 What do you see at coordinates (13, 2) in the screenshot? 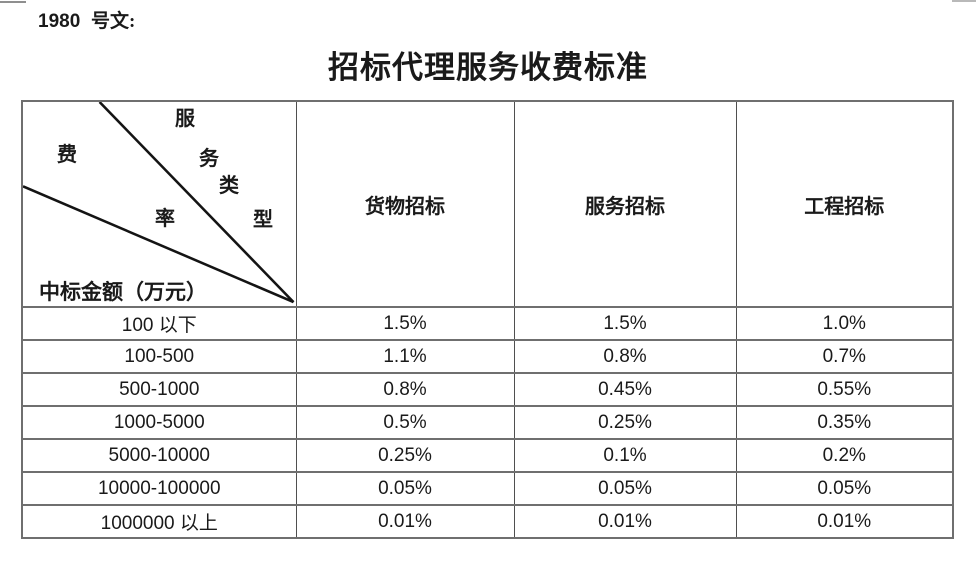
I see `page-edge-artifact-left` at bounding box center [13, 2].